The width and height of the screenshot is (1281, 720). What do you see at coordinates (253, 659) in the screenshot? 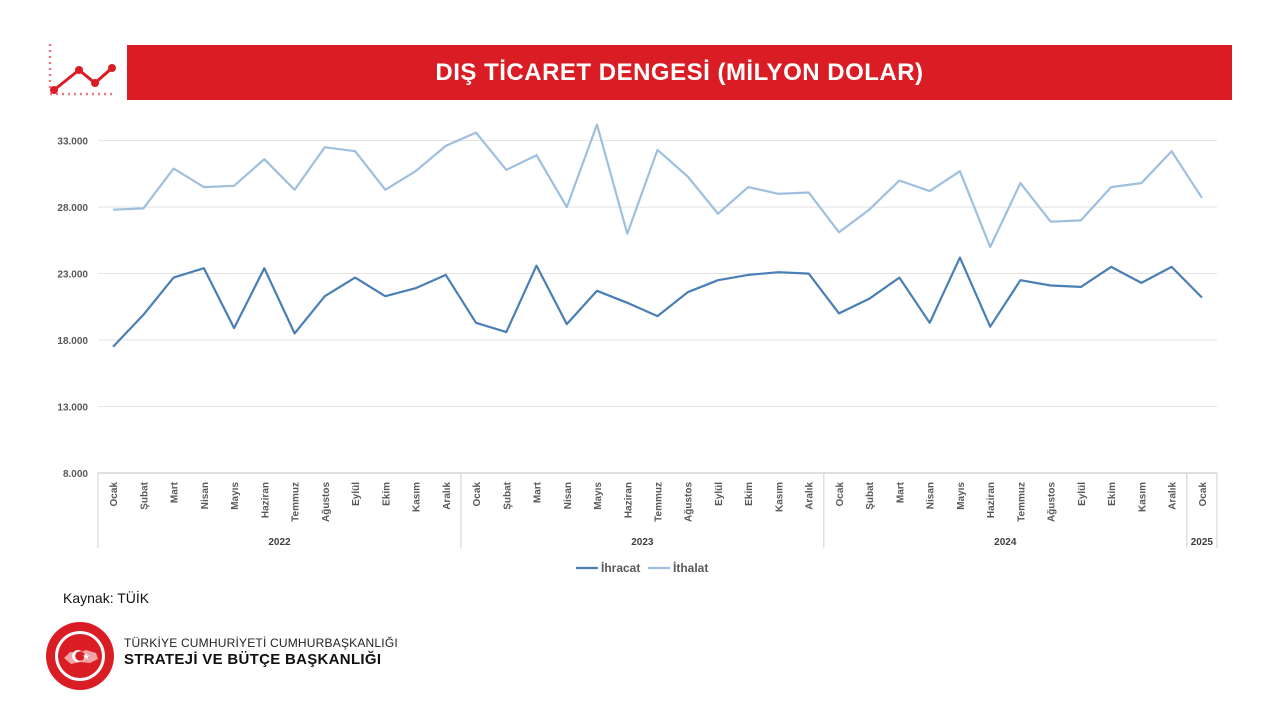
I see `org-name-line2: STRATEJİ VE BÜTÇE BAŞKANLIĞI` at bounding box center [253, 659].